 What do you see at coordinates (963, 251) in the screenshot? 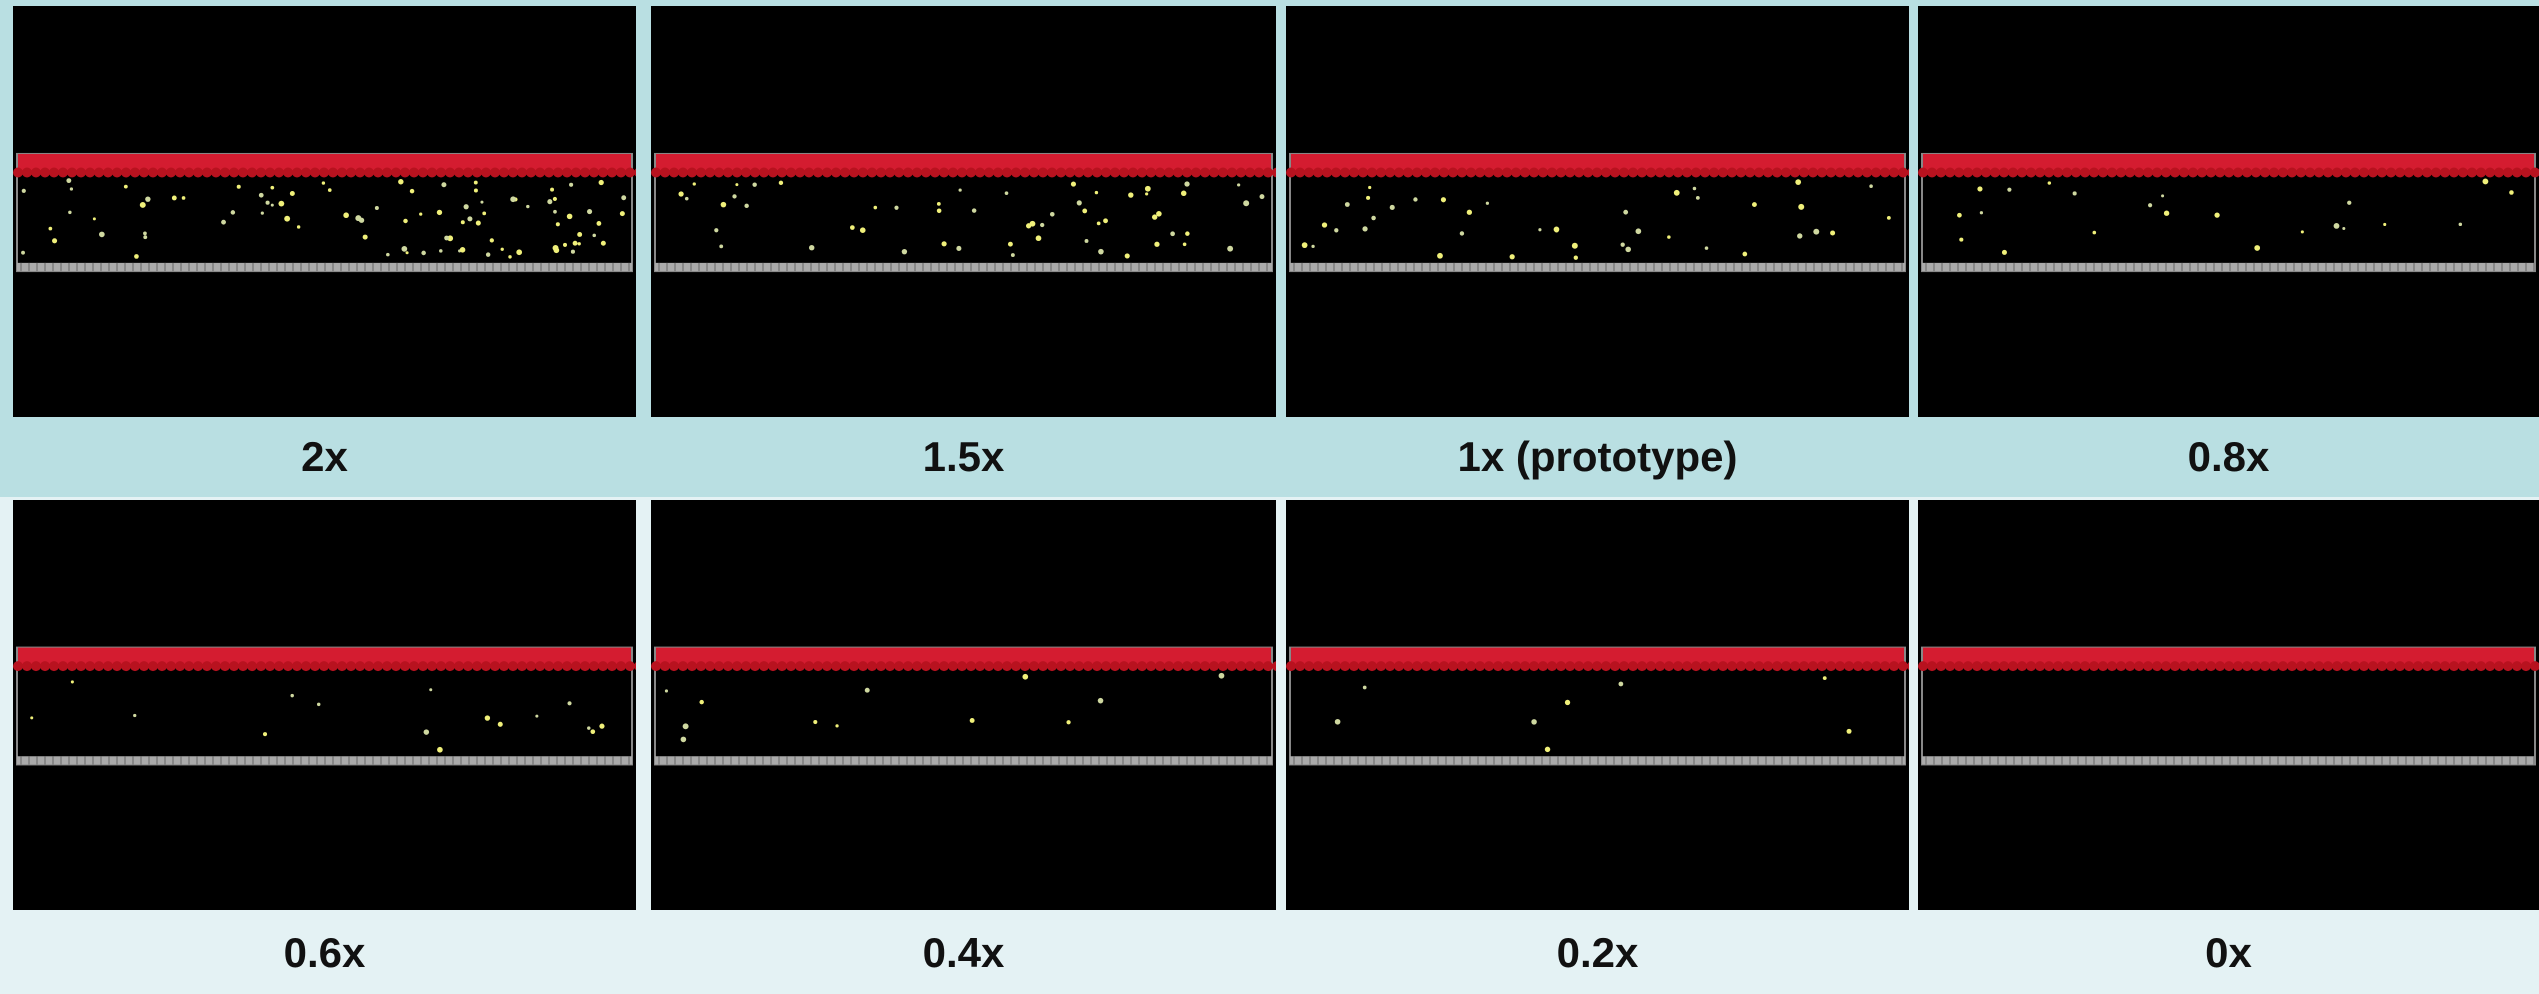
I see `panel: 1.5x` at bounding box center [963, 251].